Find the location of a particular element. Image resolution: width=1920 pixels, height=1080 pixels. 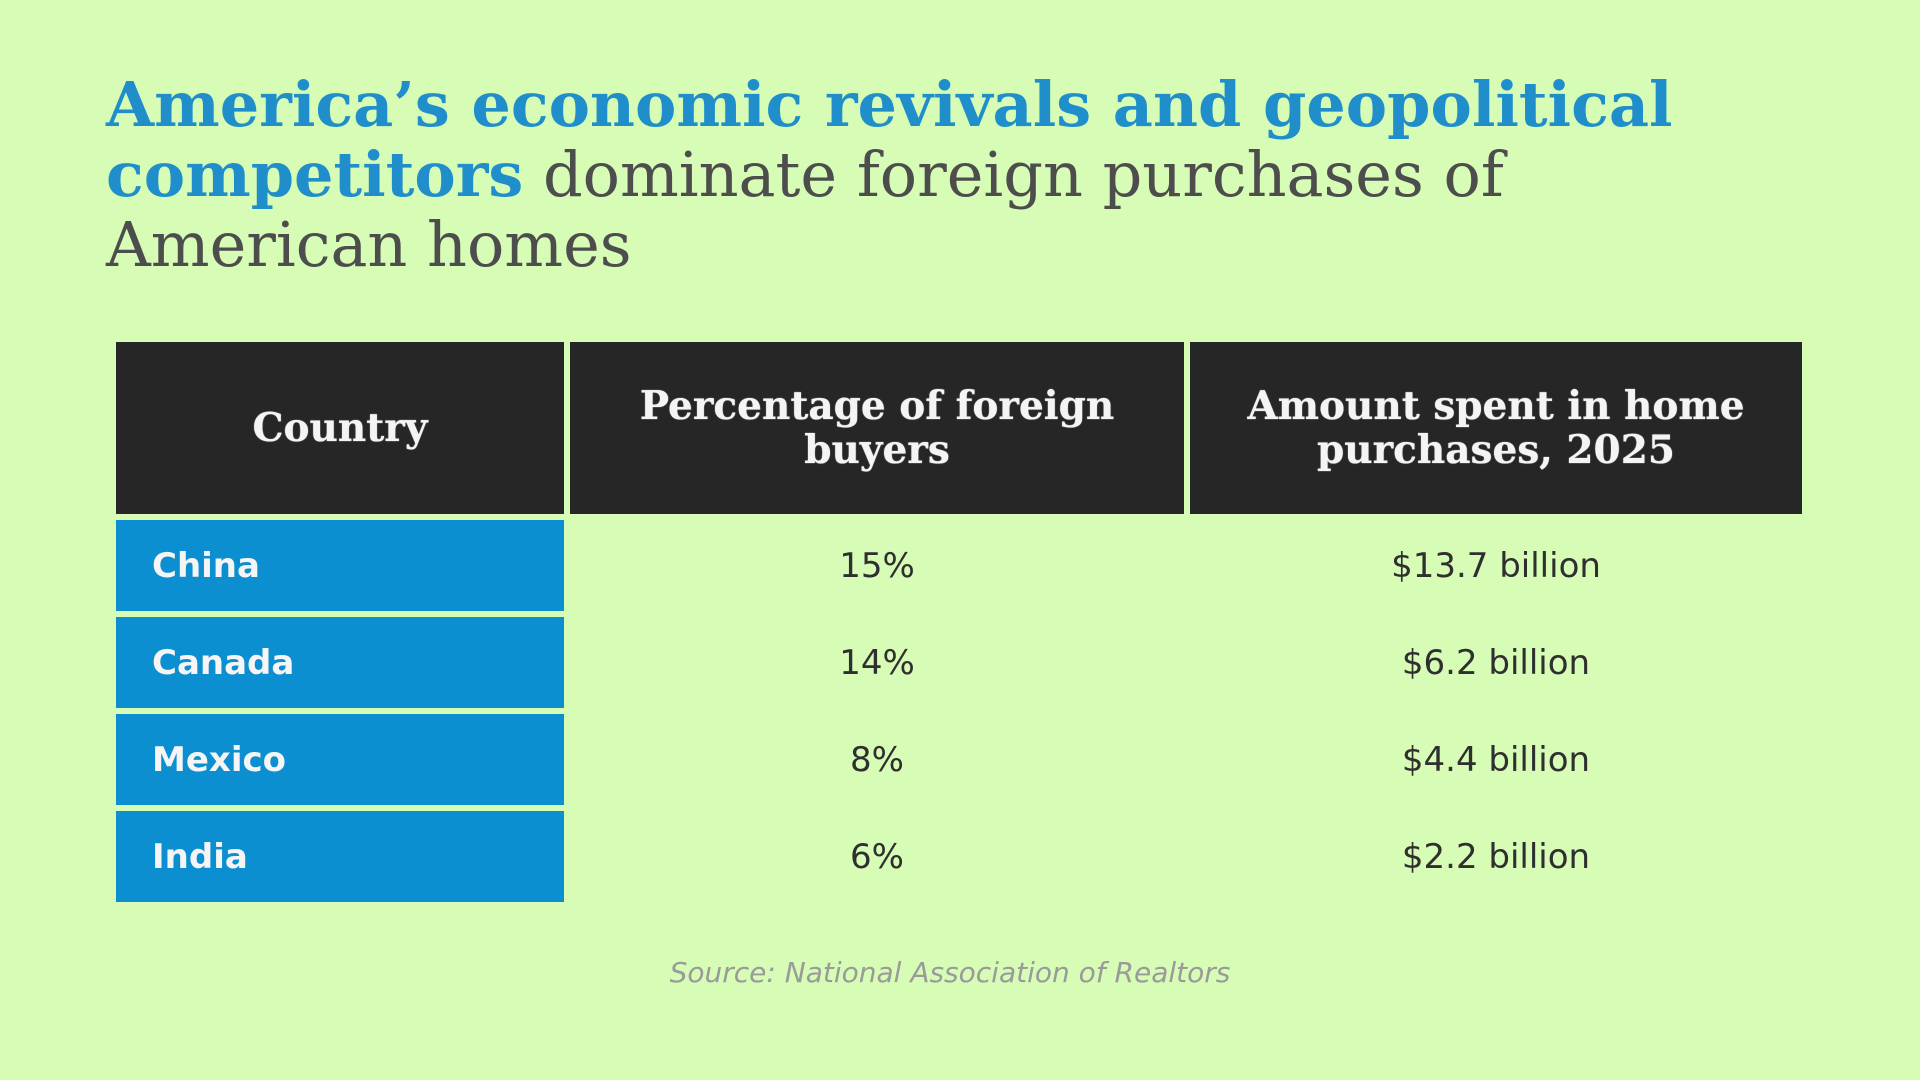

column-header-percentage: Percentage of foreign buyers is located at coordinates (877, 428).